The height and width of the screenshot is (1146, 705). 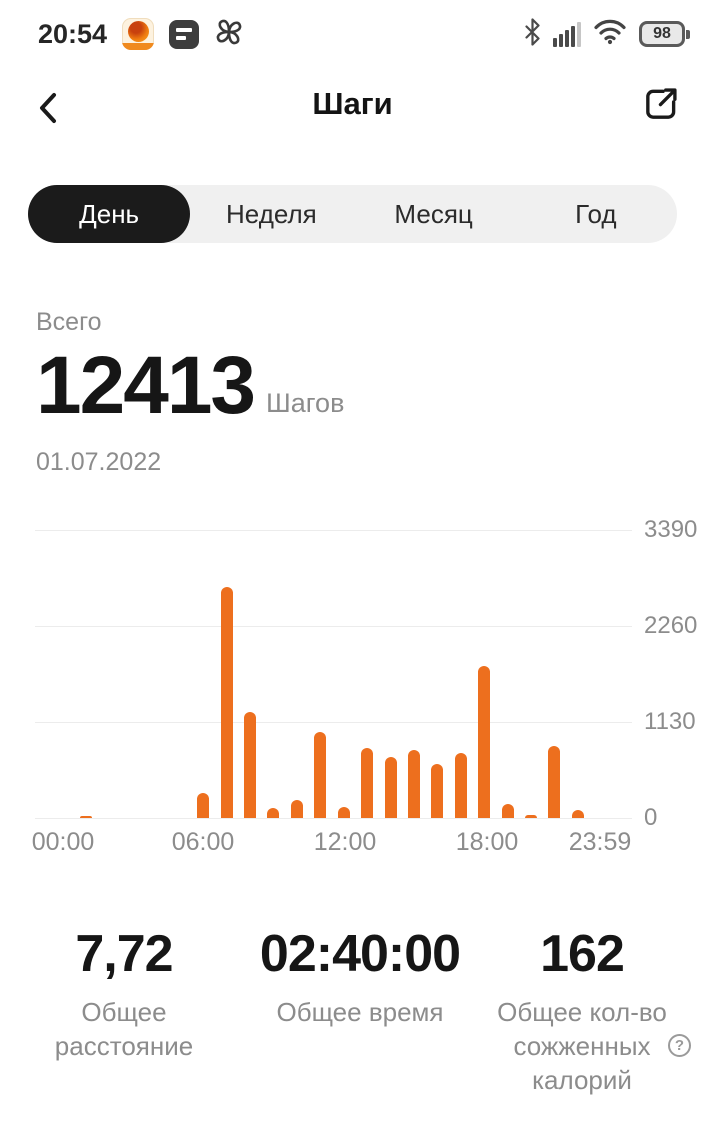 What do you see at coordinates (671, 529) in the screenshot?
I see `y-axis-tick-label: 3390` at bounding box center [671, 529].